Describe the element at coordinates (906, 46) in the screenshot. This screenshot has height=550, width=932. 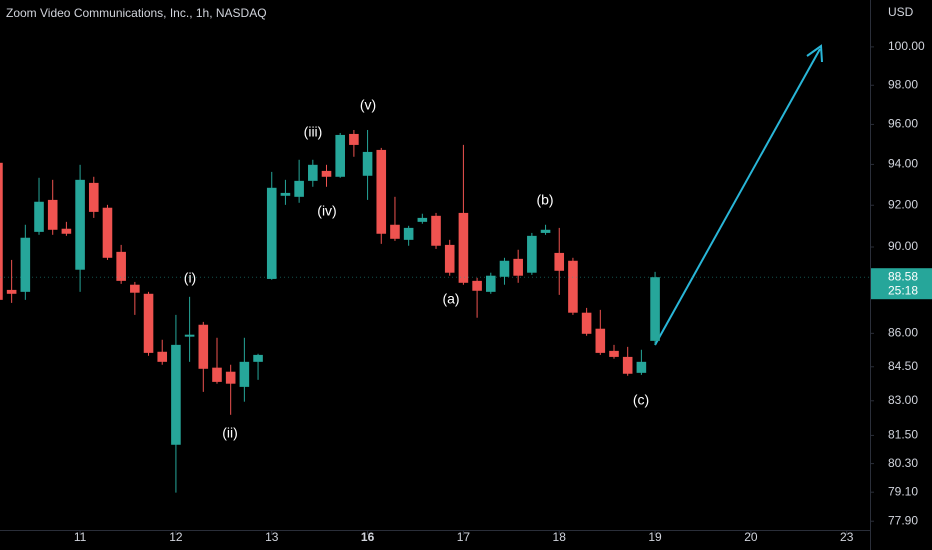
I see `y-tick-label: 100.00` at that location.